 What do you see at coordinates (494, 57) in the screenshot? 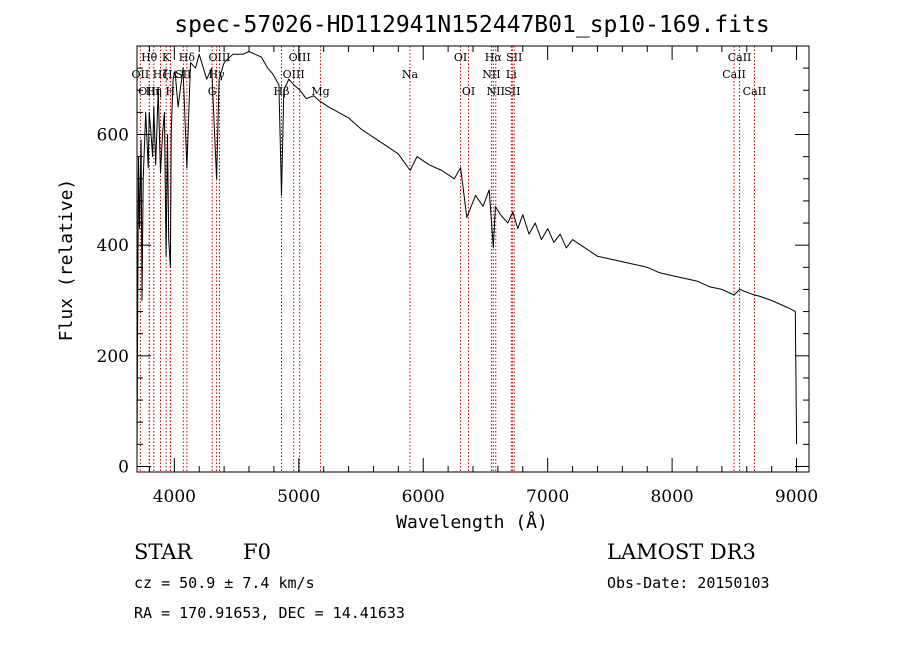
I see `line-label-20: Hα` at bounding box center [494, 57].